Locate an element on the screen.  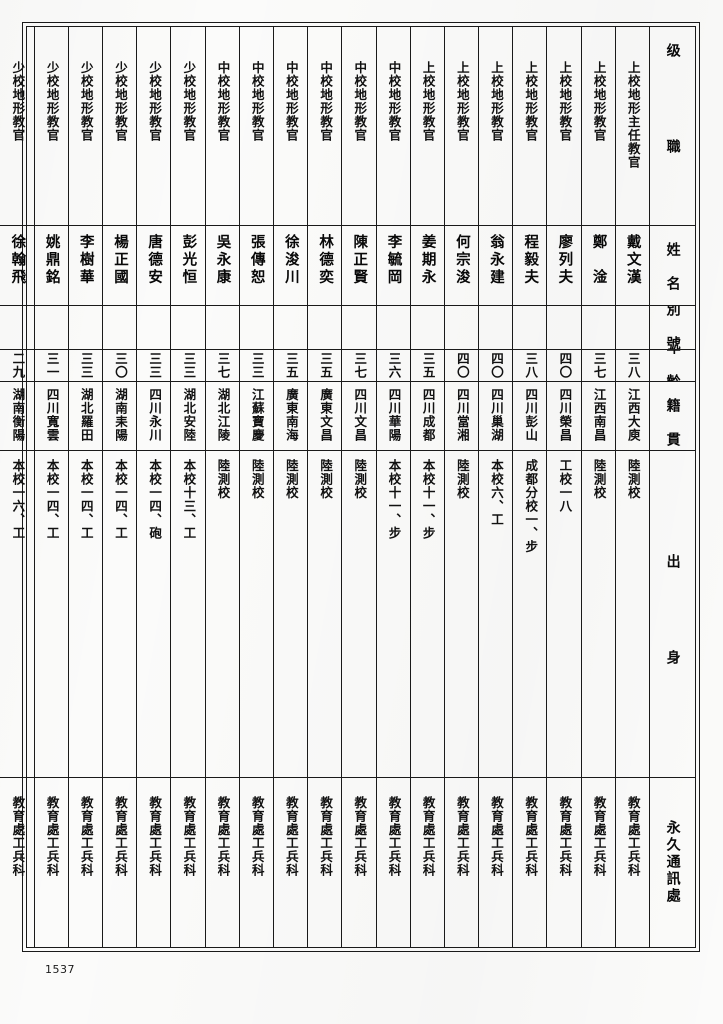
cell-origin: 四川成都 is located at coordinates (427, 417).